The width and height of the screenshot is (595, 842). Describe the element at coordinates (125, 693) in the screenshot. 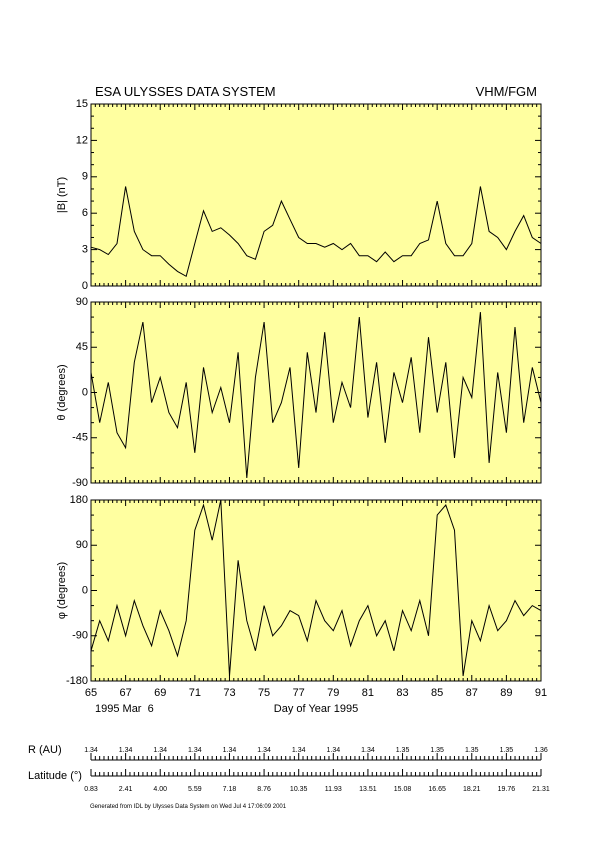

I see `x-tick-label: 67` at that location.